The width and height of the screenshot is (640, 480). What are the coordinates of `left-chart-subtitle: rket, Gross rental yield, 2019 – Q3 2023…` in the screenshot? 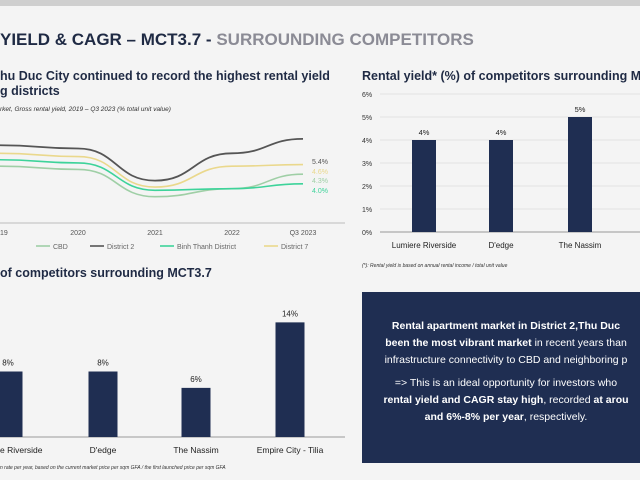 It's located at (85, 109).